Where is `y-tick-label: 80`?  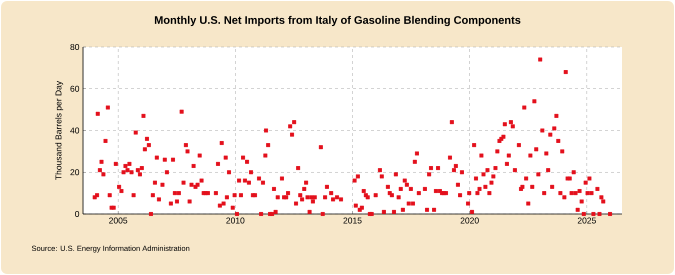 y-tick-label: 80 is located at coordinates (75, 47).